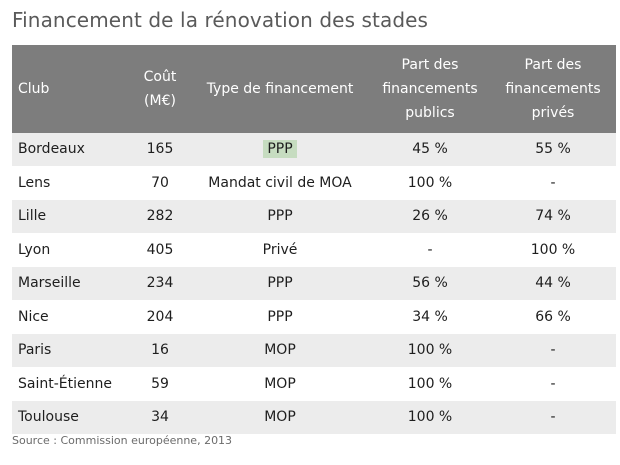  I want to click on header-cost-line2: (M€), so click(160, 101).